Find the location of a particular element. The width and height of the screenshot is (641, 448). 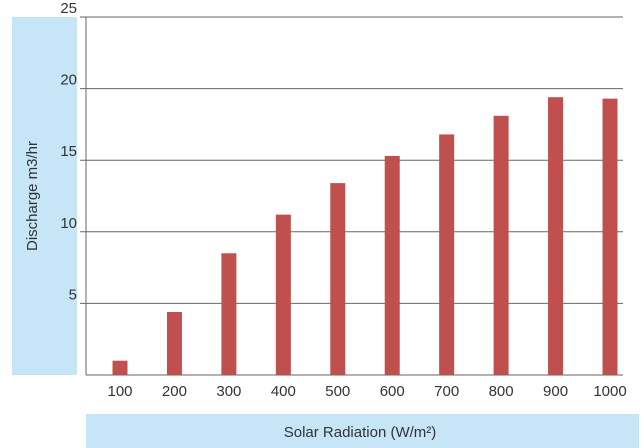

x-tick-label: 200 is located at coordinates (174, 391).